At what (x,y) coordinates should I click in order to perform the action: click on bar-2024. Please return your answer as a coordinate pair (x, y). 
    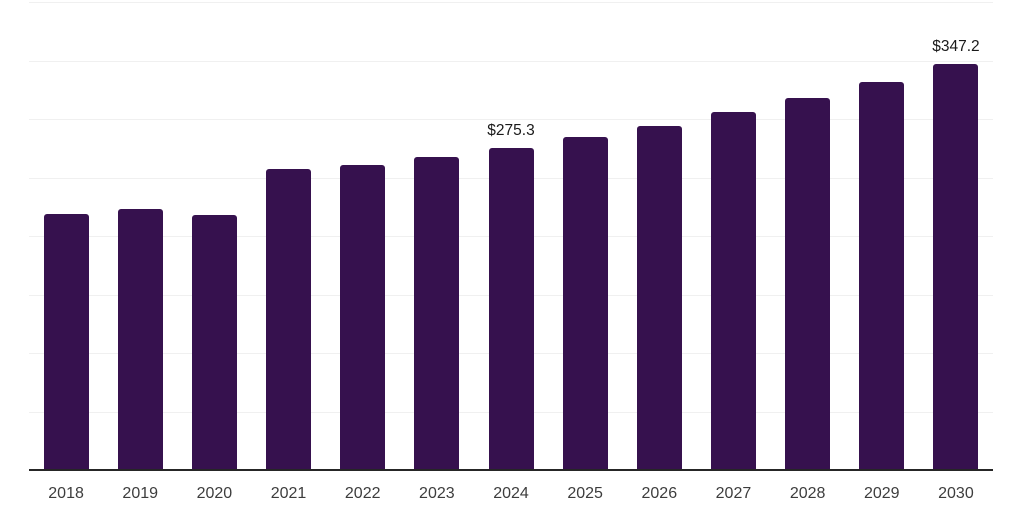
    Looking at the image, I should click on (511, 308).